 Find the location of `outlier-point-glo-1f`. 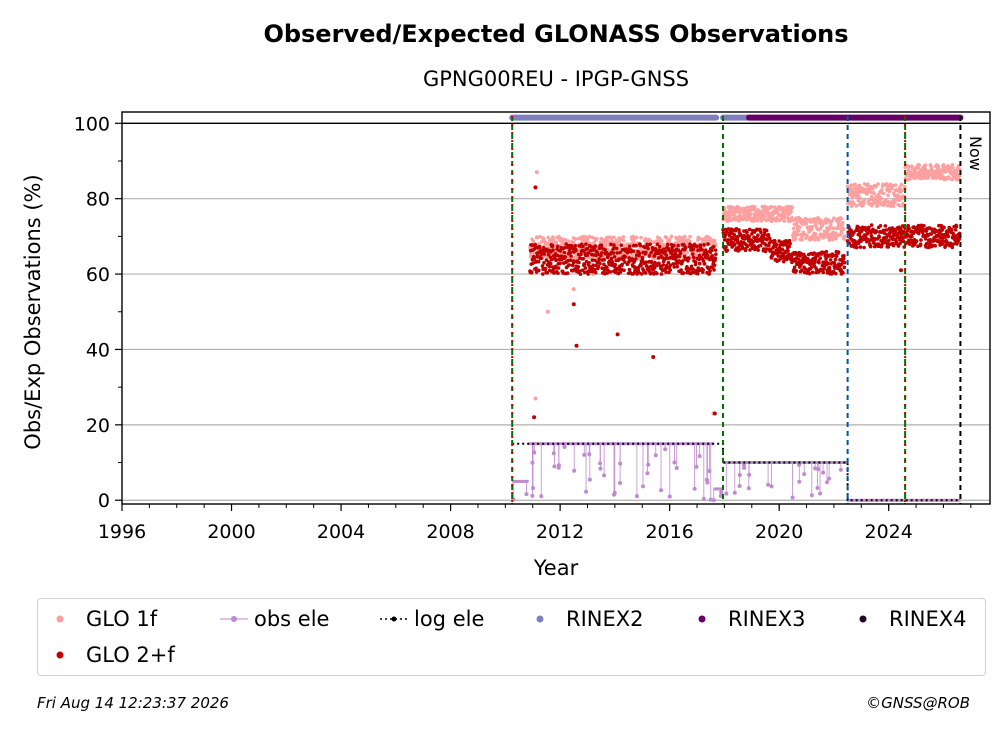

outlier-point-glo-1f is located at coordinates (573, 289).